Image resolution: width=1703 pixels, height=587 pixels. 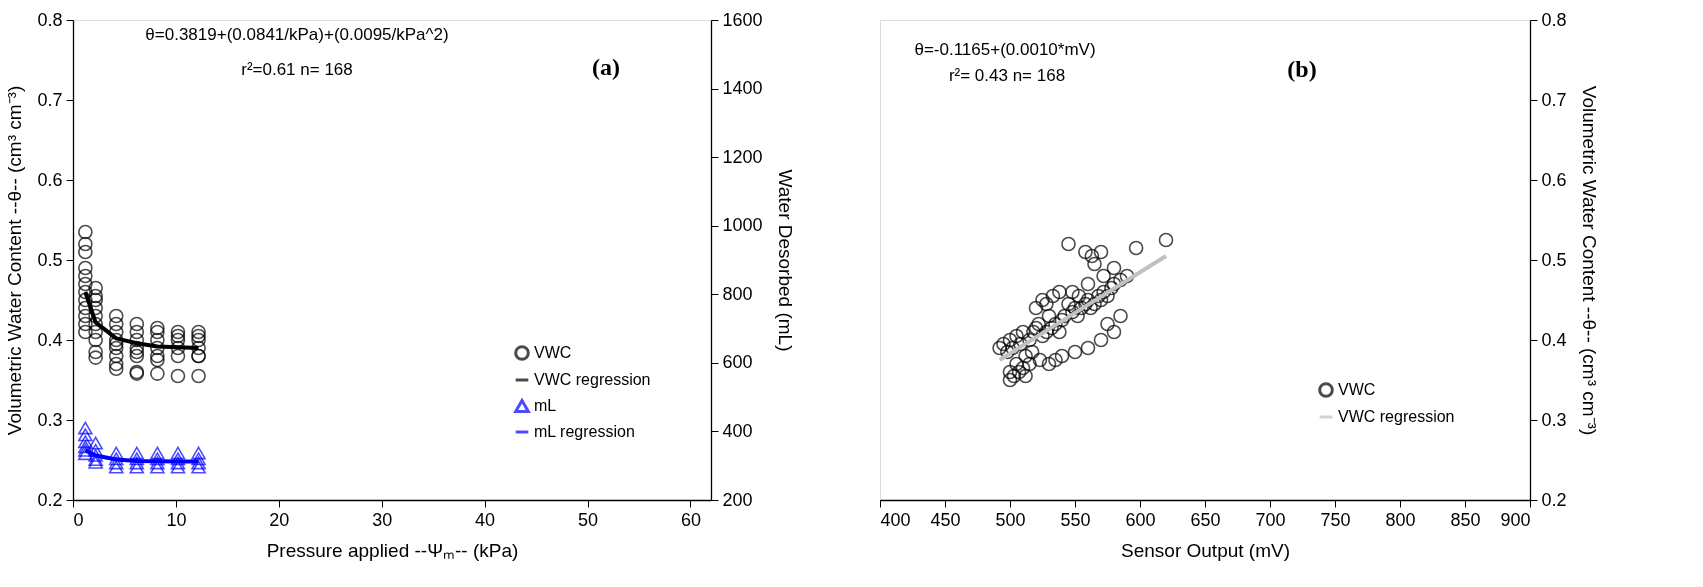 I want to click on annotation: (a), so click(x=606, y=67).